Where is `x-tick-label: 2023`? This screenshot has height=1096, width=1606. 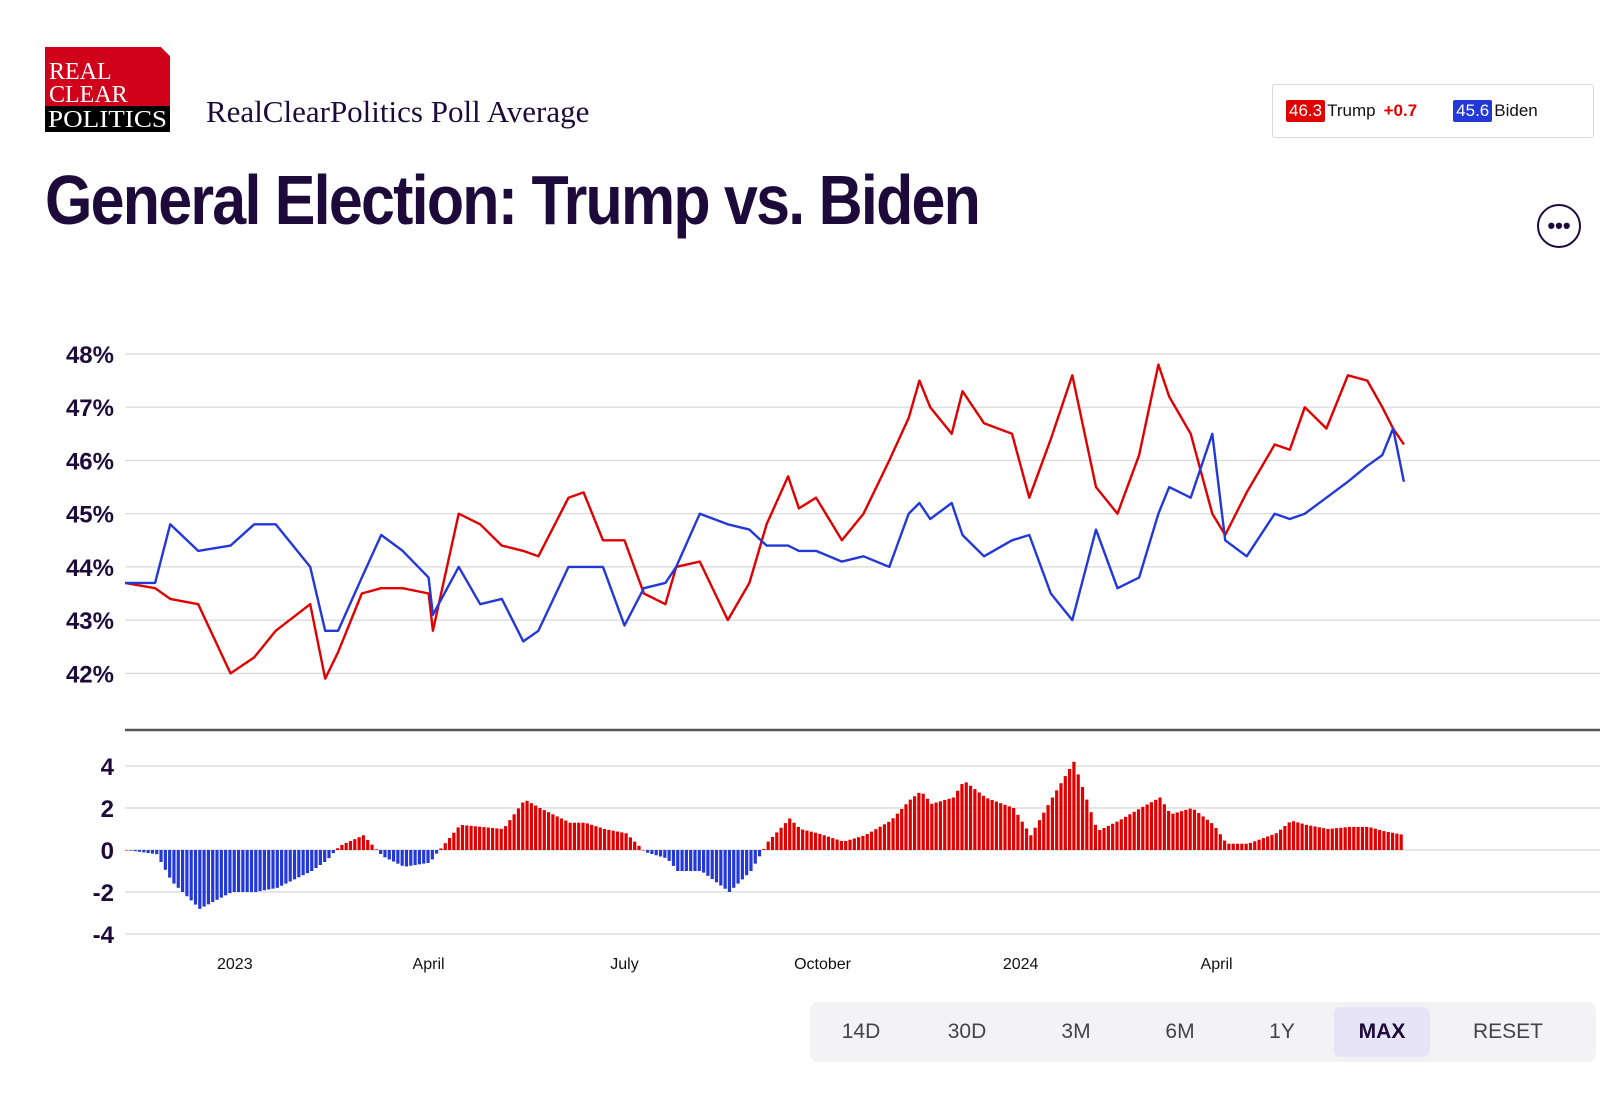 x-tick-label: 2023 is located at coordinates (235, 964).